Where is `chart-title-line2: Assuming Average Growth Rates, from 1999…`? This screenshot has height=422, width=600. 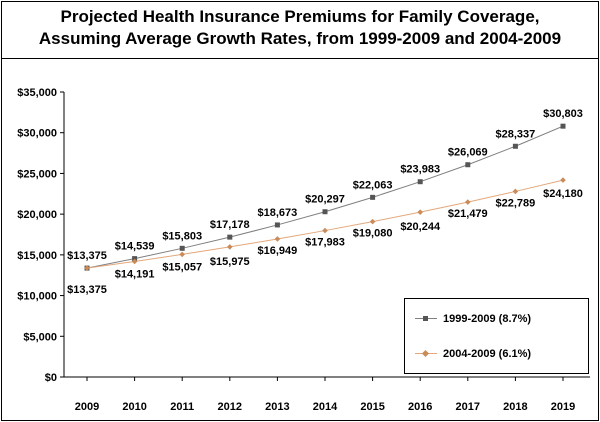 chart-title-line2: Assuming Average Growth Rates, from 1999… is located at coordinates (300, 38).